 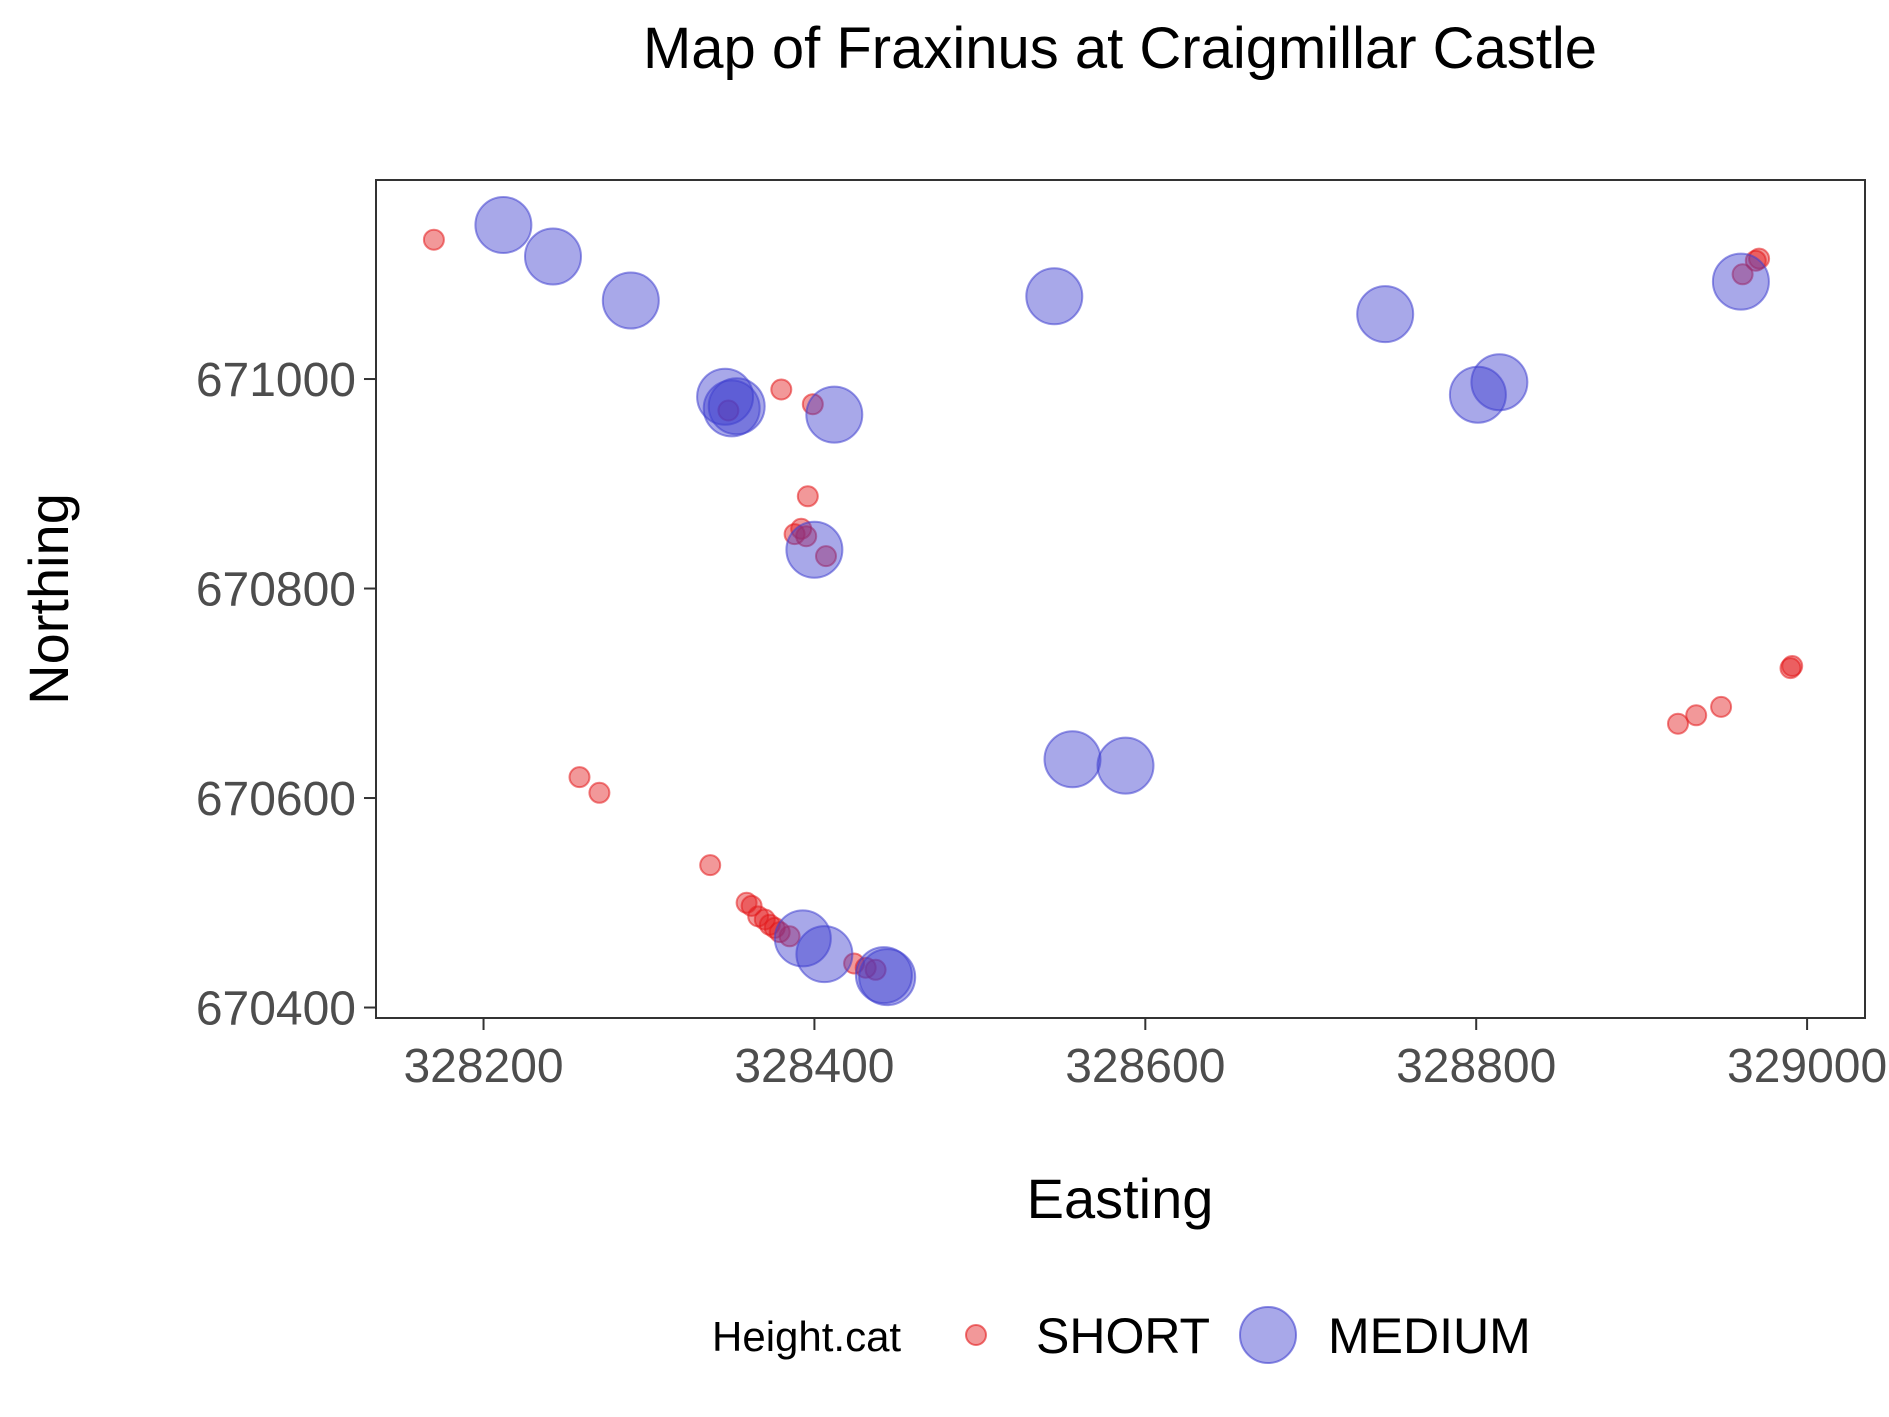 What do you see at coordinates (276, 1009) in the screenshot?
I see `y-tick-label: 670400` at bounding box center [276, 1009].